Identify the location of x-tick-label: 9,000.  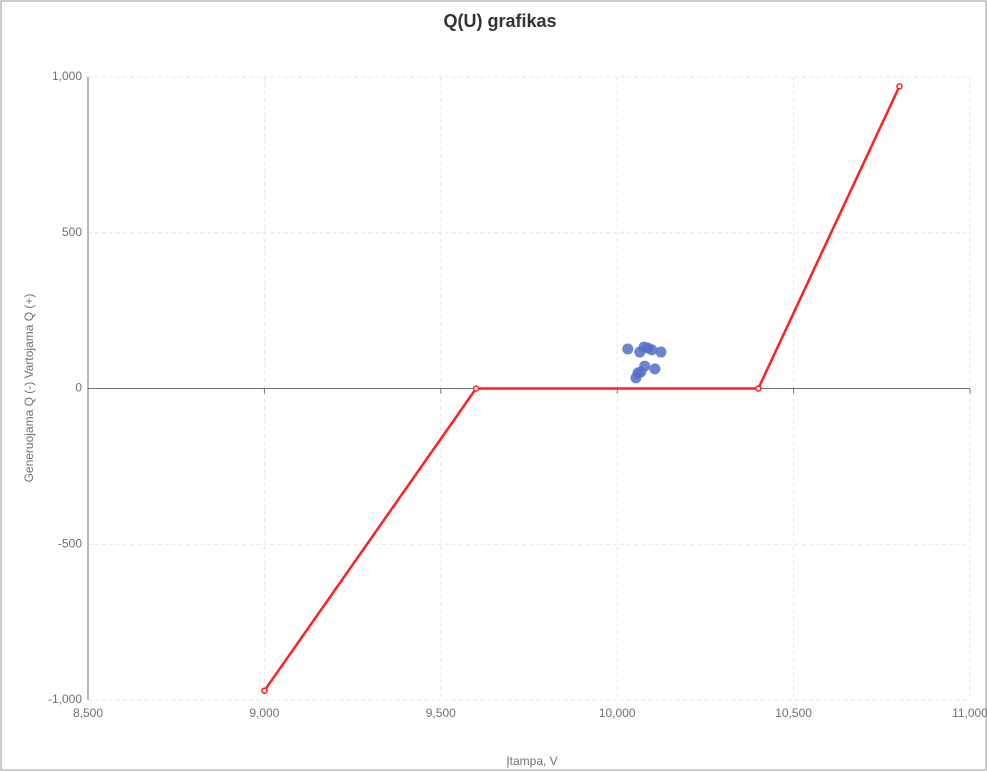
(264, 713).